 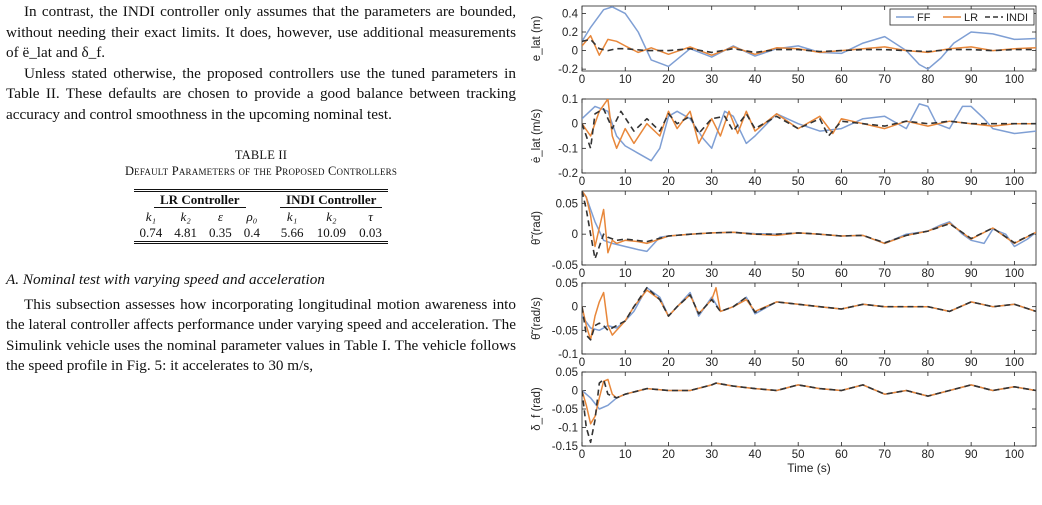 What do you see at coordinates (331, 234) in the screenshot?
I see `value-cell: 10.09` at bounding box center [331, 234].